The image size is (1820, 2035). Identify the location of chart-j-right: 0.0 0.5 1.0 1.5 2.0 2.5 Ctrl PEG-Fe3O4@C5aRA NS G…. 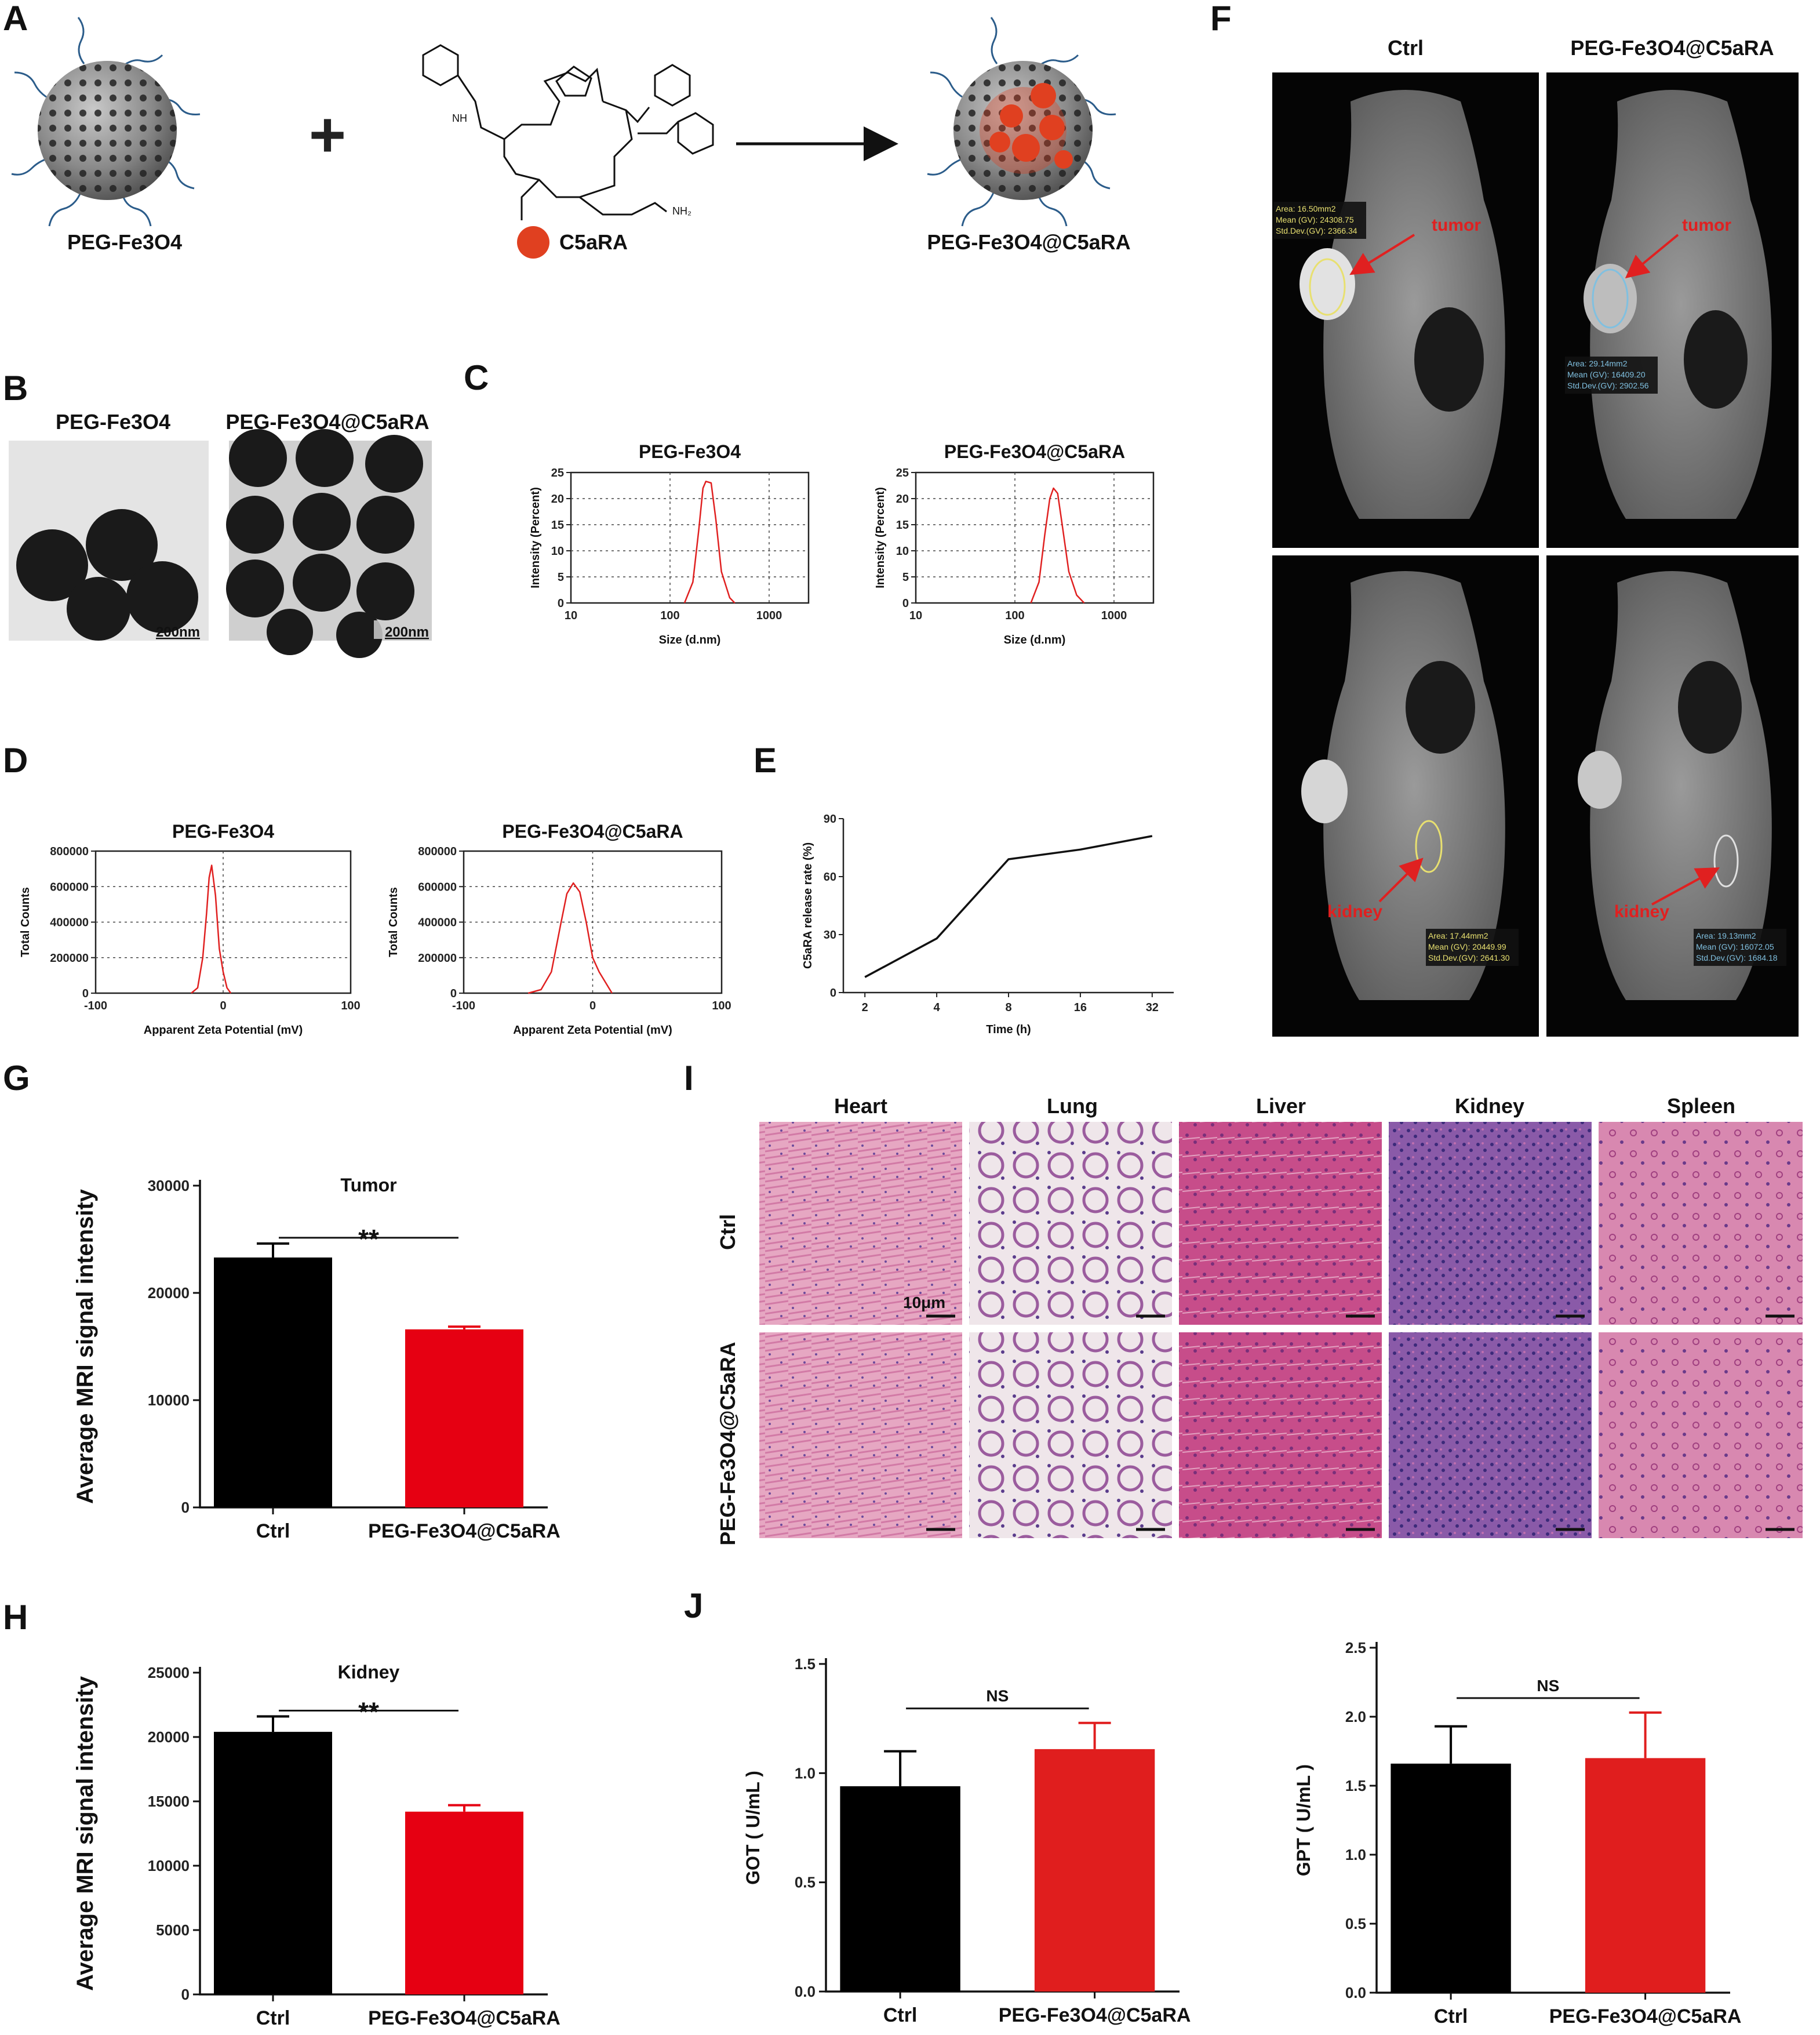
(1517, 1833).